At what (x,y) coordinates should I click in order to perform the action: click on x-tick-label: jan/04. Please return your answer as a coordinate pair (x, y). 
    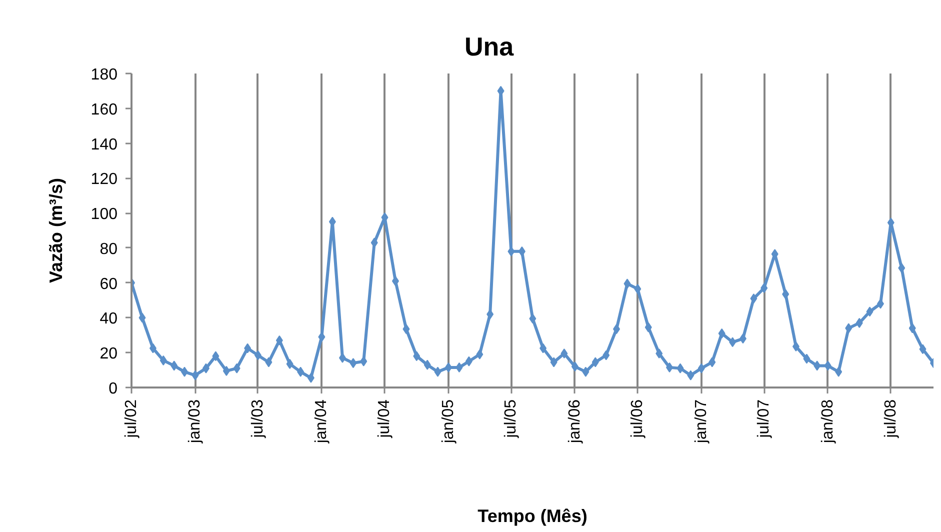
    Looking at the image, I should click on (321, 421).